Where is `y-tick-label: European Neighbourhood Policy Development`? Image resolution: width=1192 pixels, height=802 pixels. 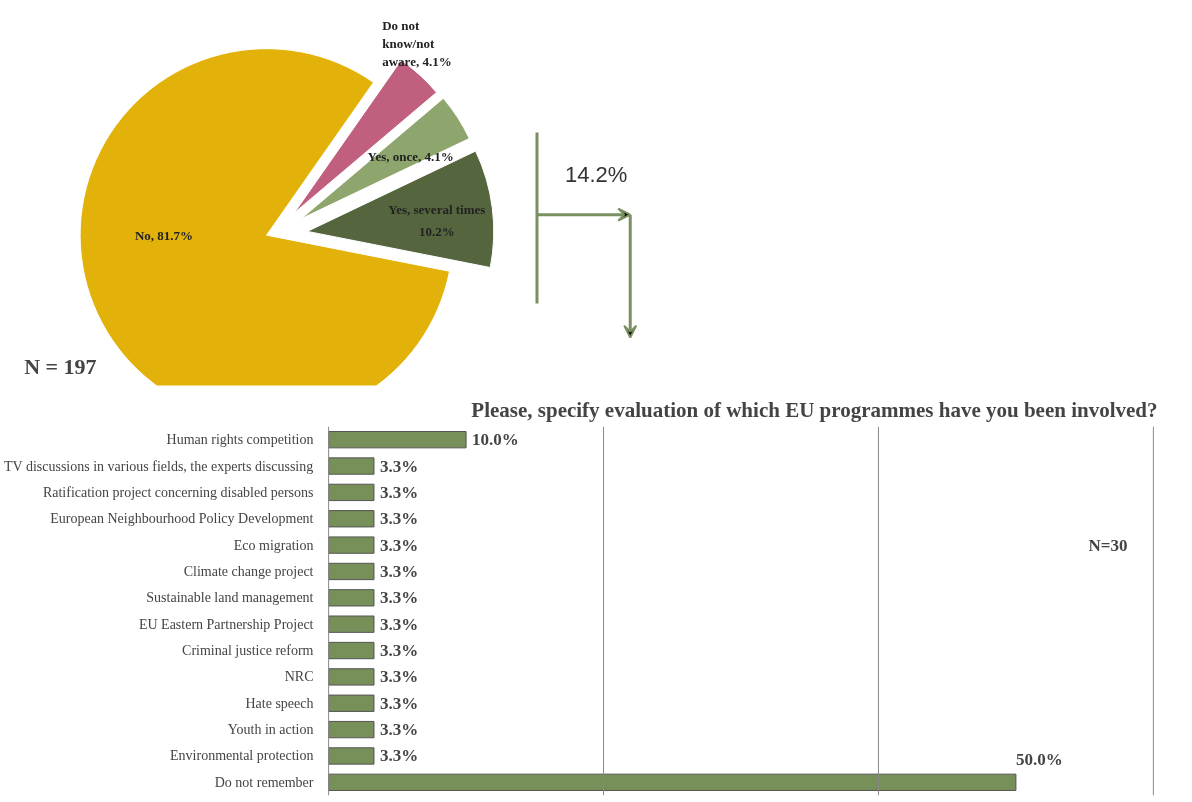 y-tick-label: European Neighbourhood Policy Development is located at coordinates (182, 519).